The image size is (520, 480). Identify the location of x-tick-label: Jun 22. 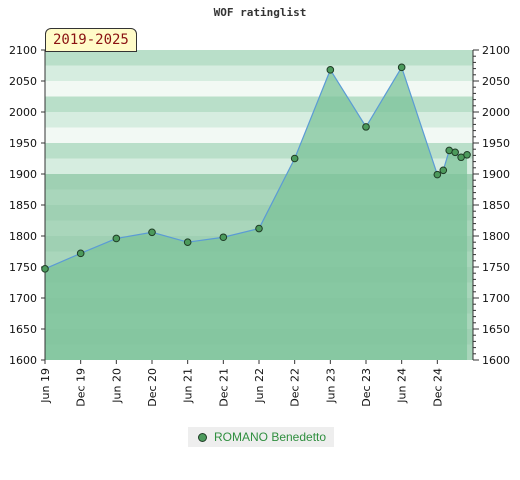
(259, 386).